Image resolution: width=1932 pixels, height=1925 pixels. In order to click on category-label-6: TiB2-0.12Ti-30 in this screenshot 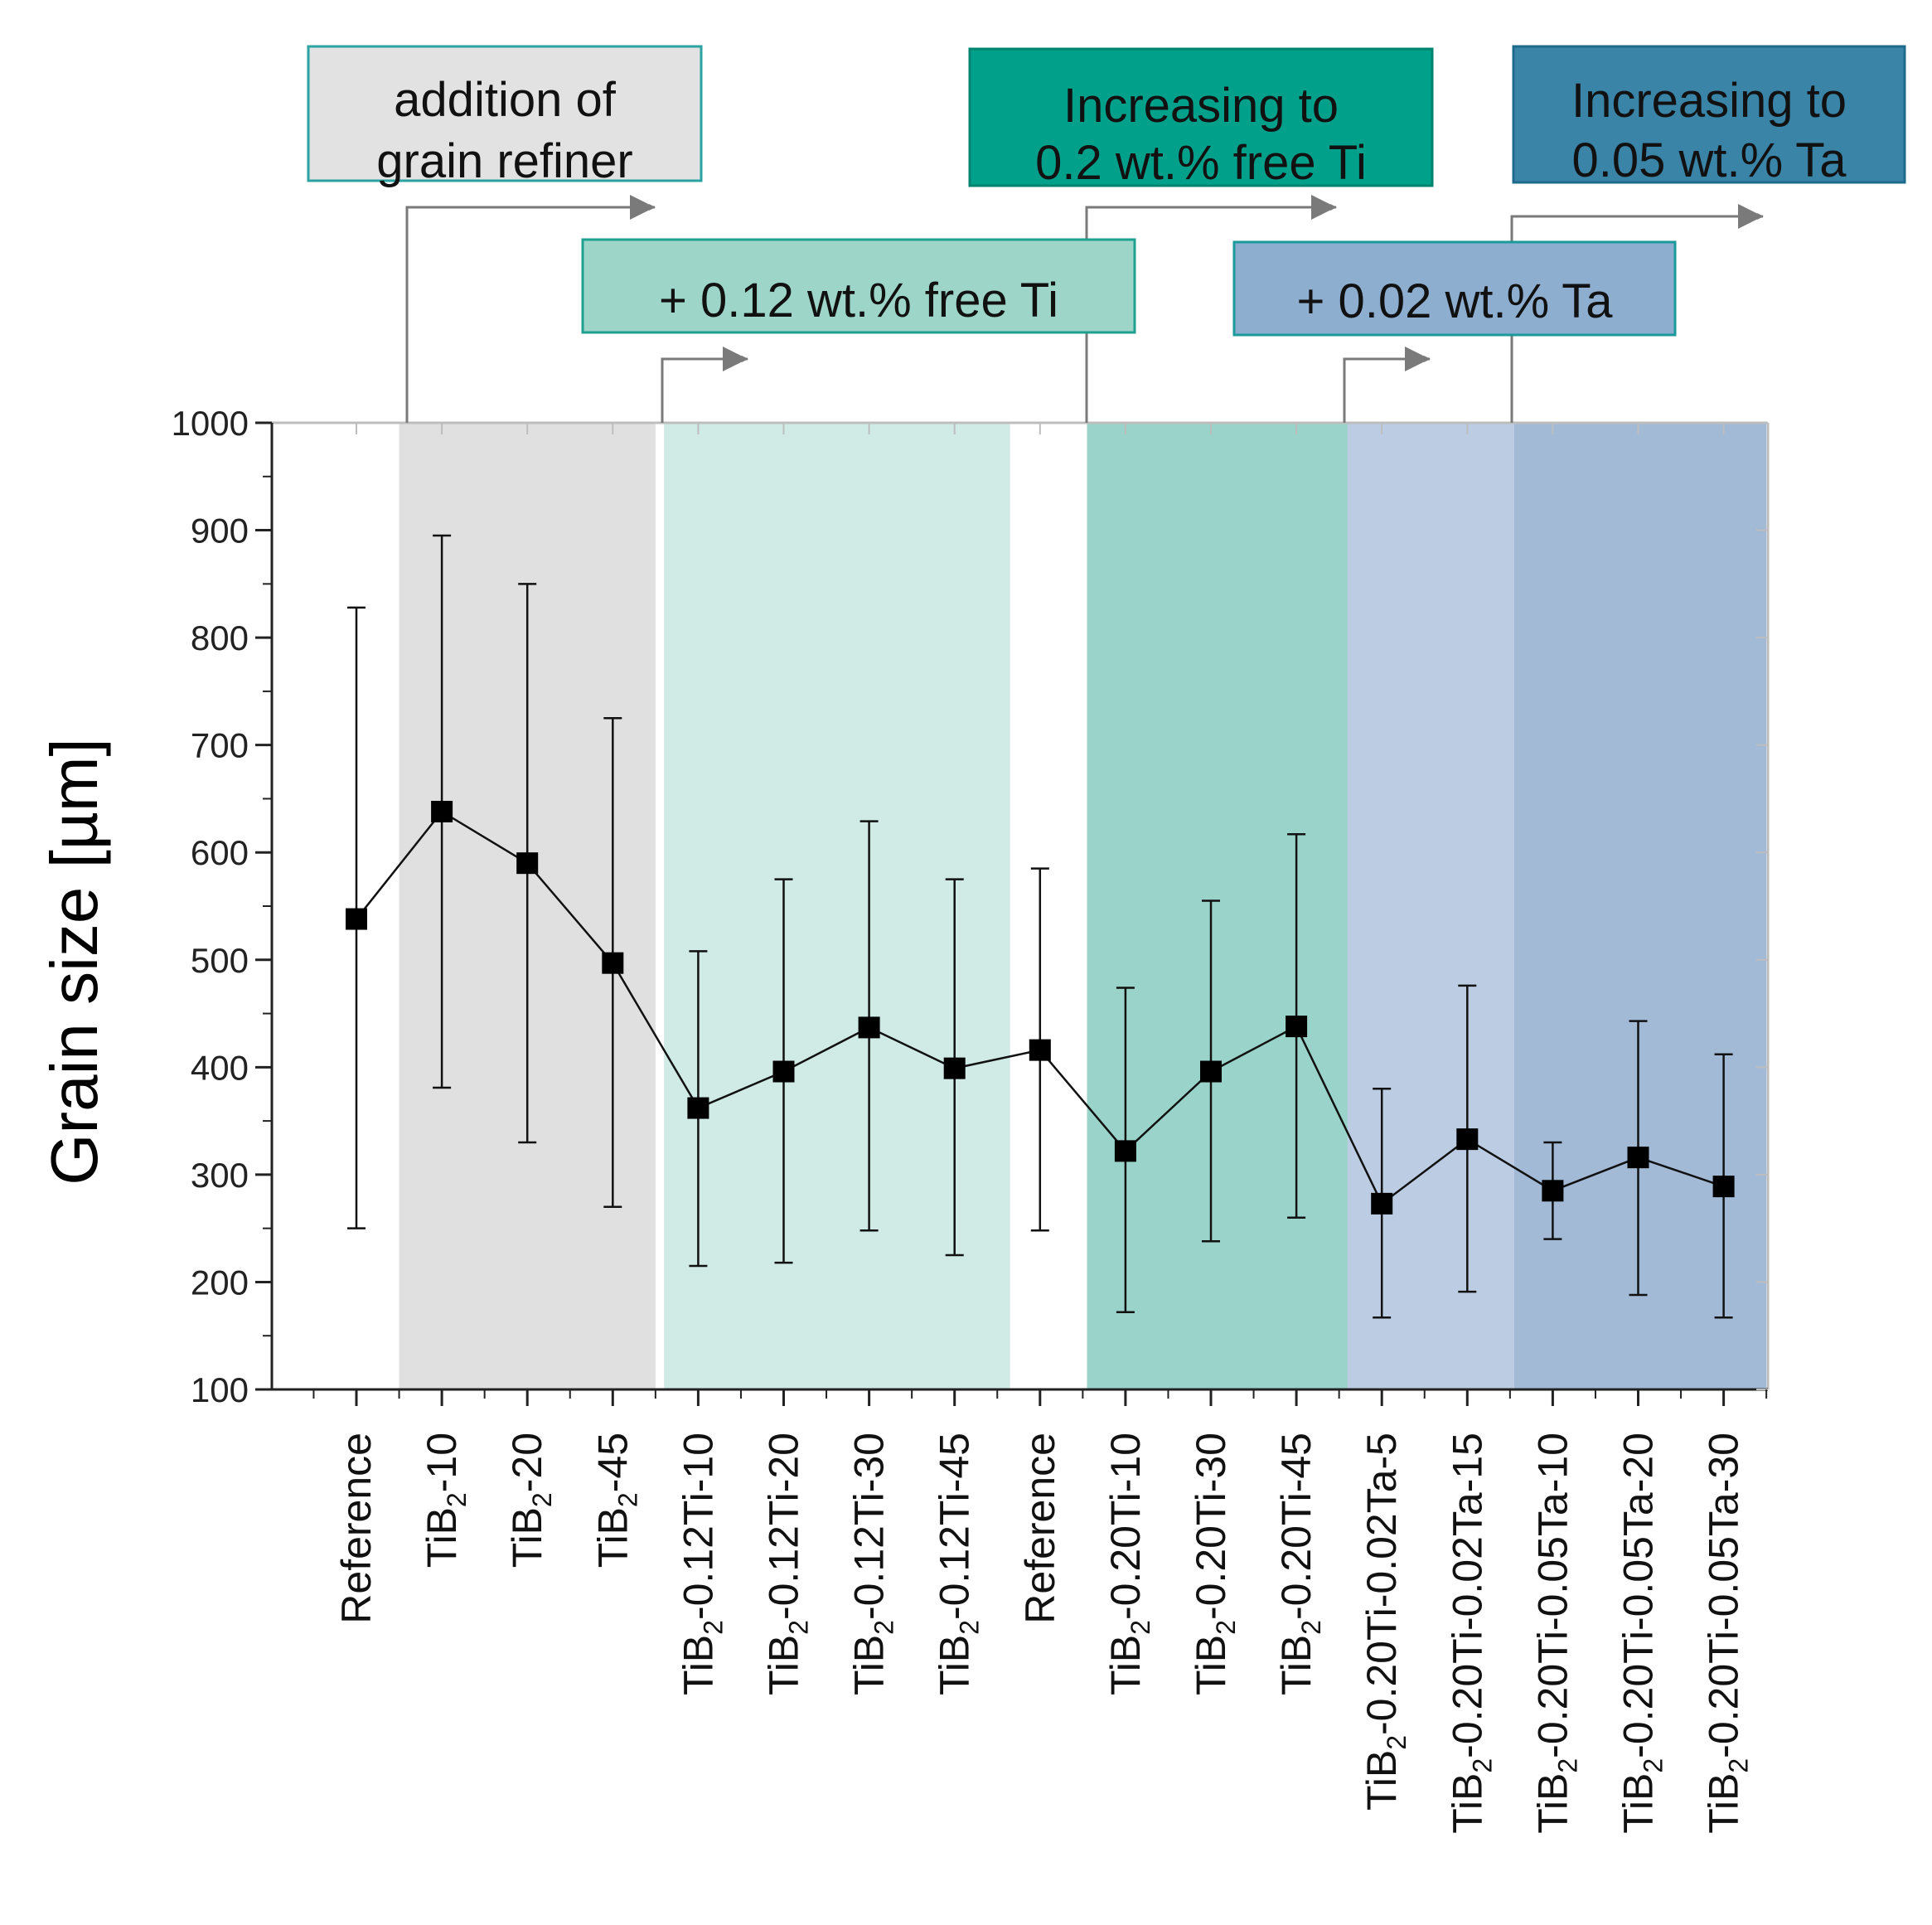, I will do `click(873, 1564)`.